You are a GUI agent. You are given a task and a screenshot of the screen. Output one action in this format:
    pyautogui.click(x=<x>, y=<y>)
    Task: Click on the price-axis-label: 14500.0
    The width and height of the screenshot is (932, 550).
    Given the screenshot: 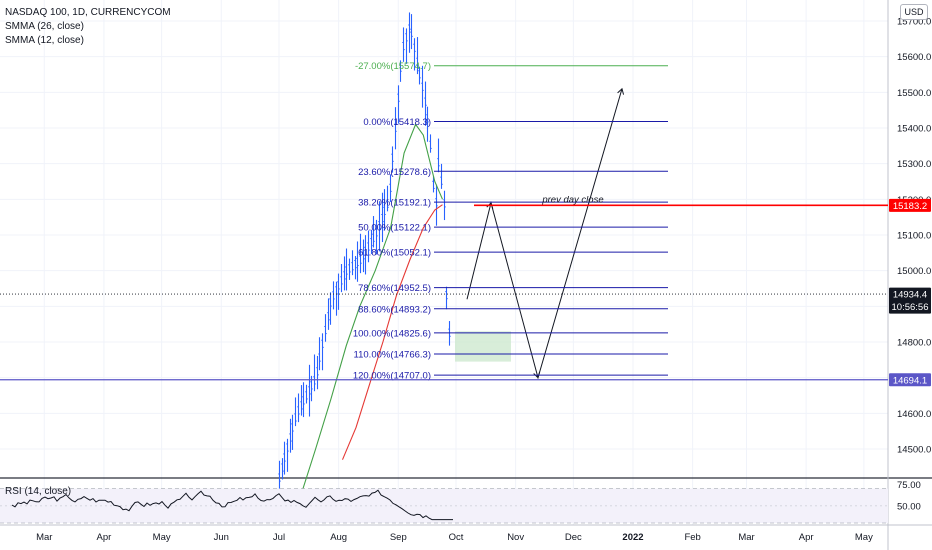 What is the action you would take?
    pyautogui.click(x=914, y=450)
    